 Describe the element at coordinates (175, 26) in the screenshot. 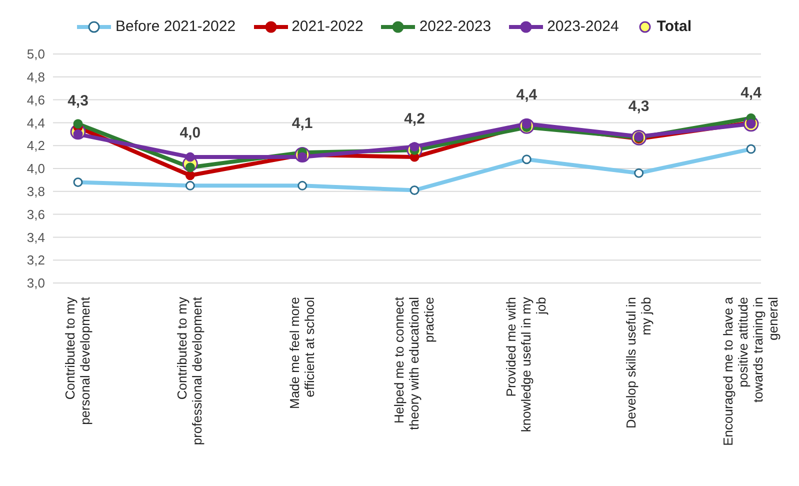

I see `legend-label: Before 2021-2022` at that location.